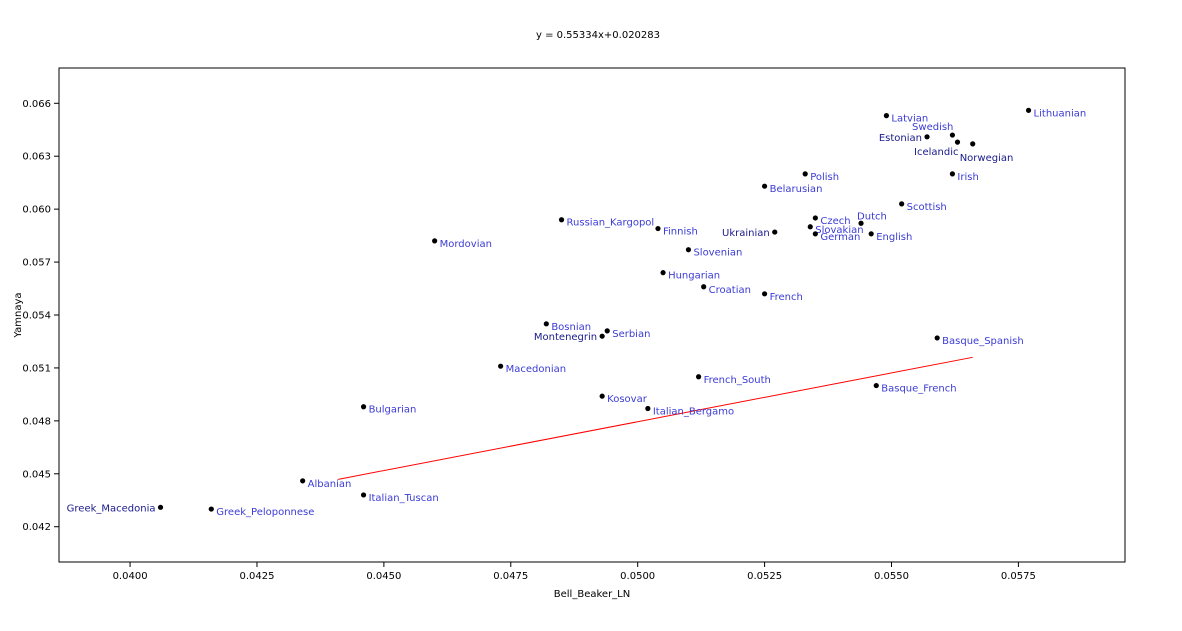 This screenshot has height=631, width=1182. What do you see at coordinates (894, 237) in the screenshot?
I see `point-label: English` at bounding box center [894, 237].